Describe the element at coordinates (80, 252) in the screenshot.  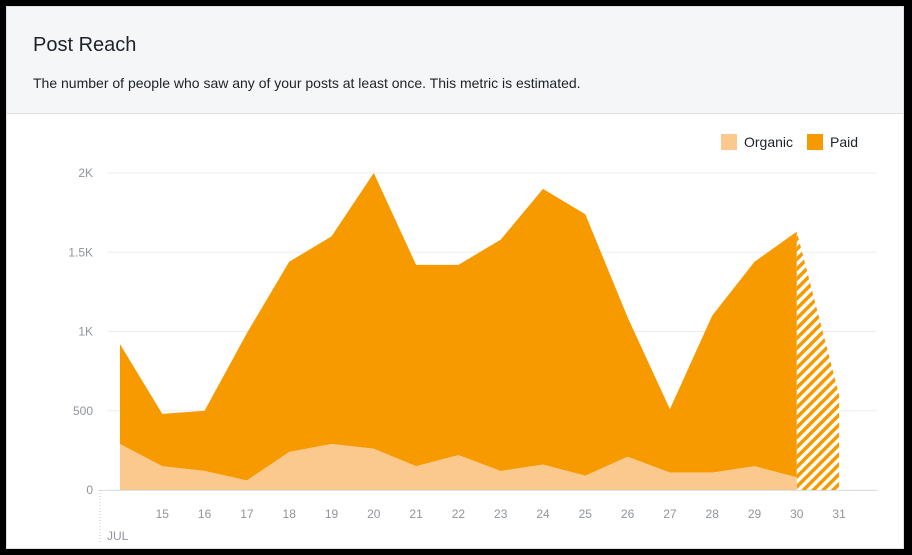
I see `y-tick-label: 1.5K` at that location.